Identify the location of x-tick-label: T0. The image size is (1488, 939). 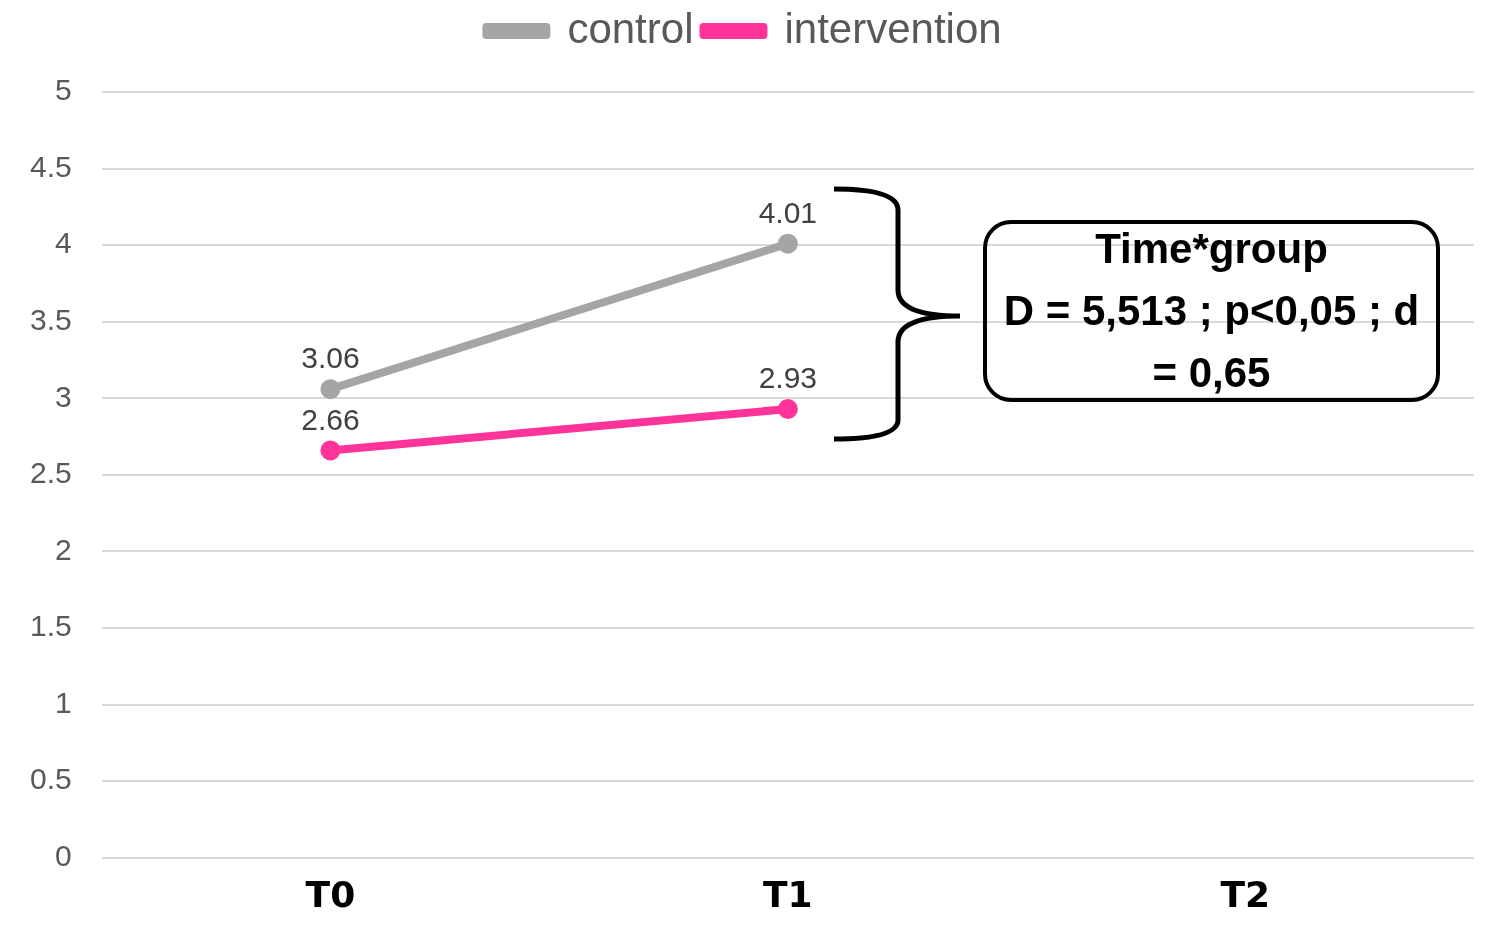
(330, 894).